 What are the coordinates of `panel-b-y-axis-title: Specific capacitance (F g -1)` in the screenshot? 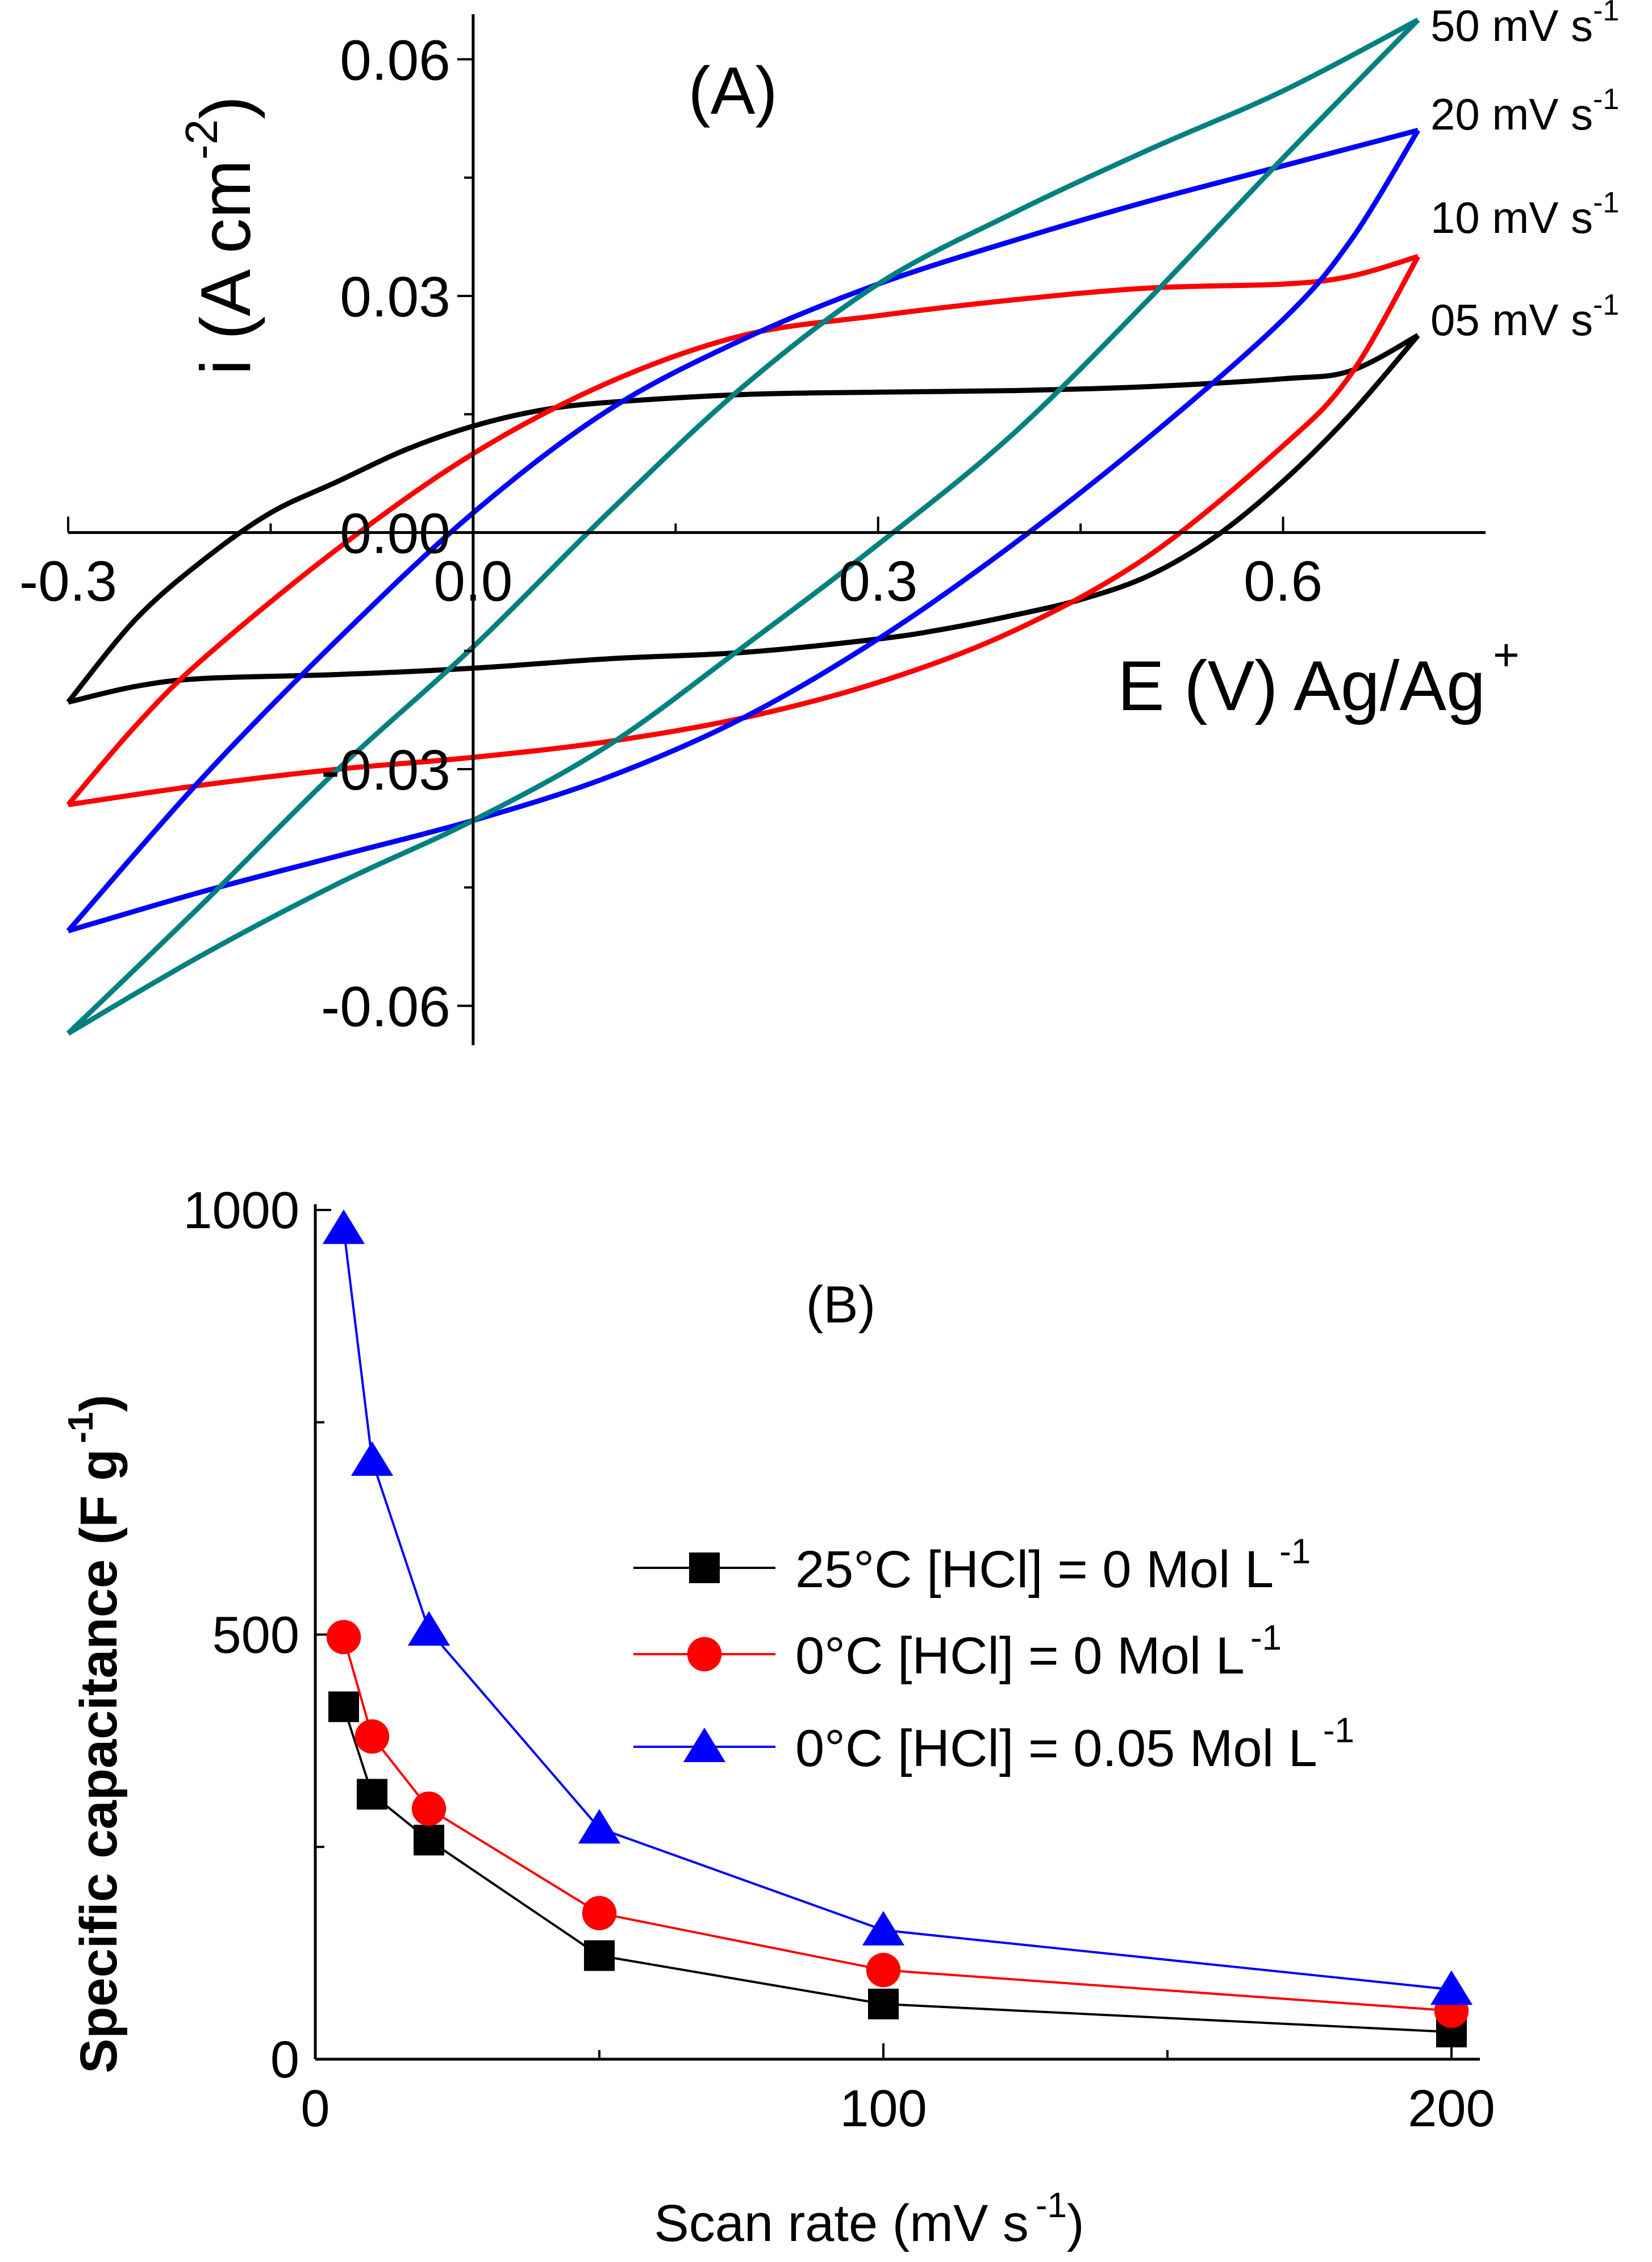 It's located at (94, 1734).